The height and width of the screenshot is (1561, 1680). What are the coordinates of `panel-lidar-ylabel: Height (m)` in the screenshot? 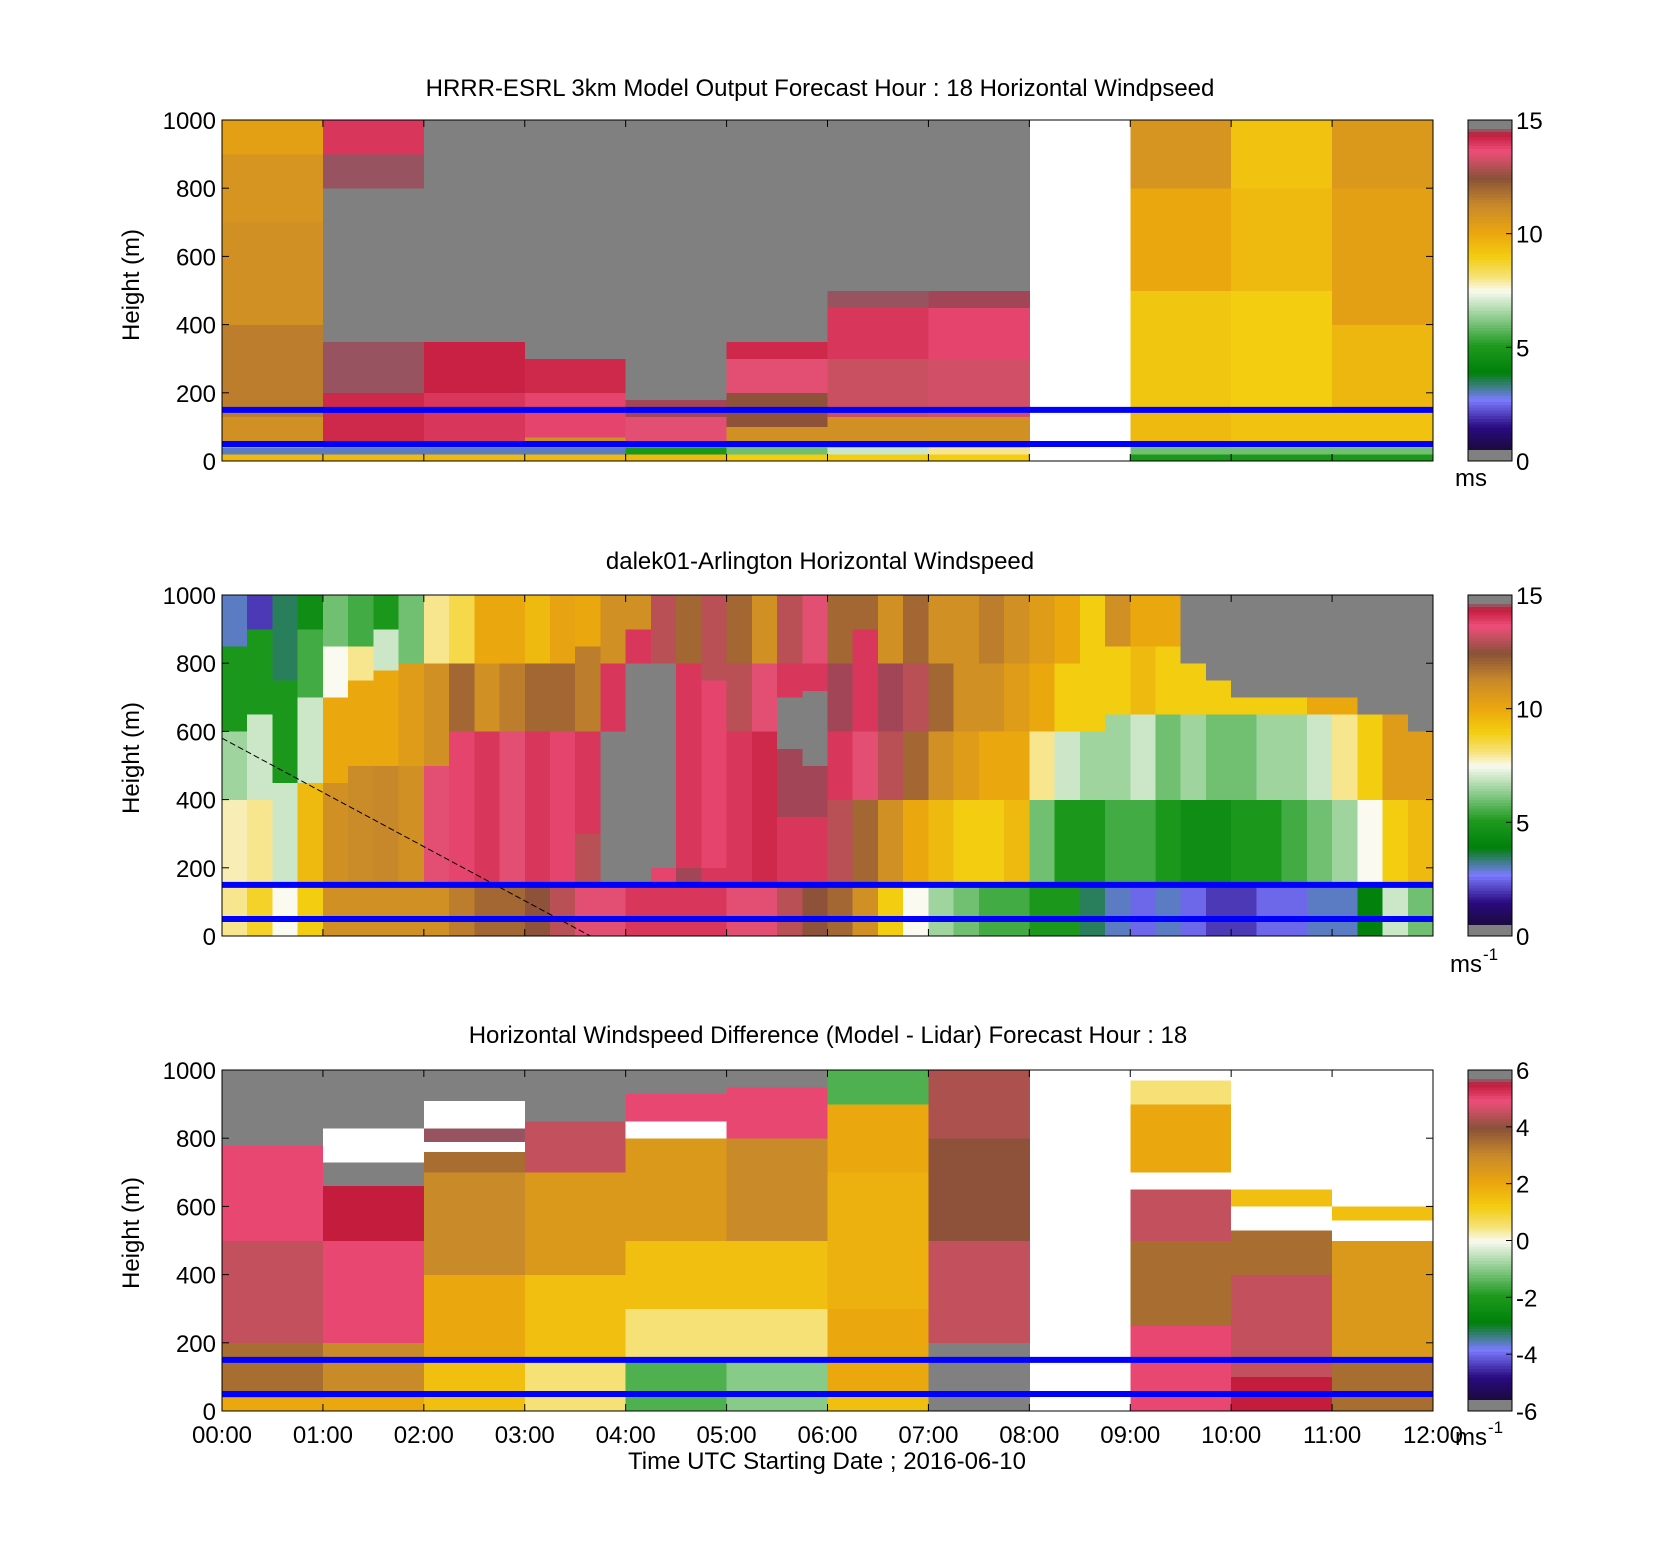 It's located at (131, 758).